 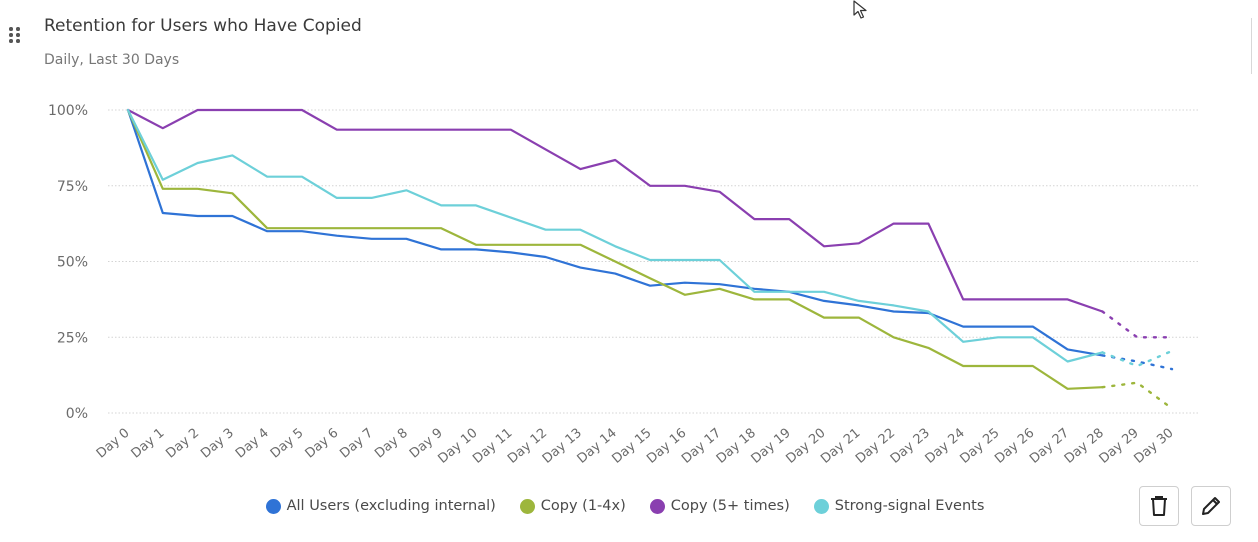 What do you see at coordinates (730, 506) in the screenshot?
I see `legend-label-copy-5-plus: Copy (5+ times)` at bounding box center [730, 506].